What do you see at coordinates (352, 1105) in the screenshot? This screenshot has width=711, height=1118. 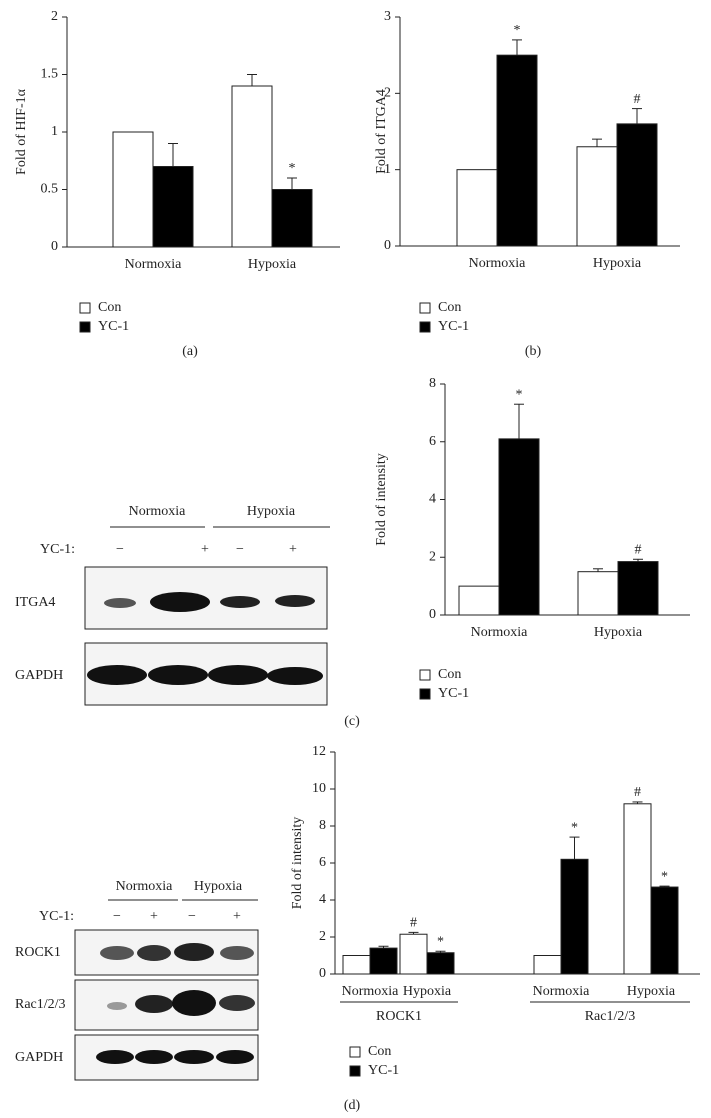 I see `panel-label: (d)` at bounding box center [352, 1105].